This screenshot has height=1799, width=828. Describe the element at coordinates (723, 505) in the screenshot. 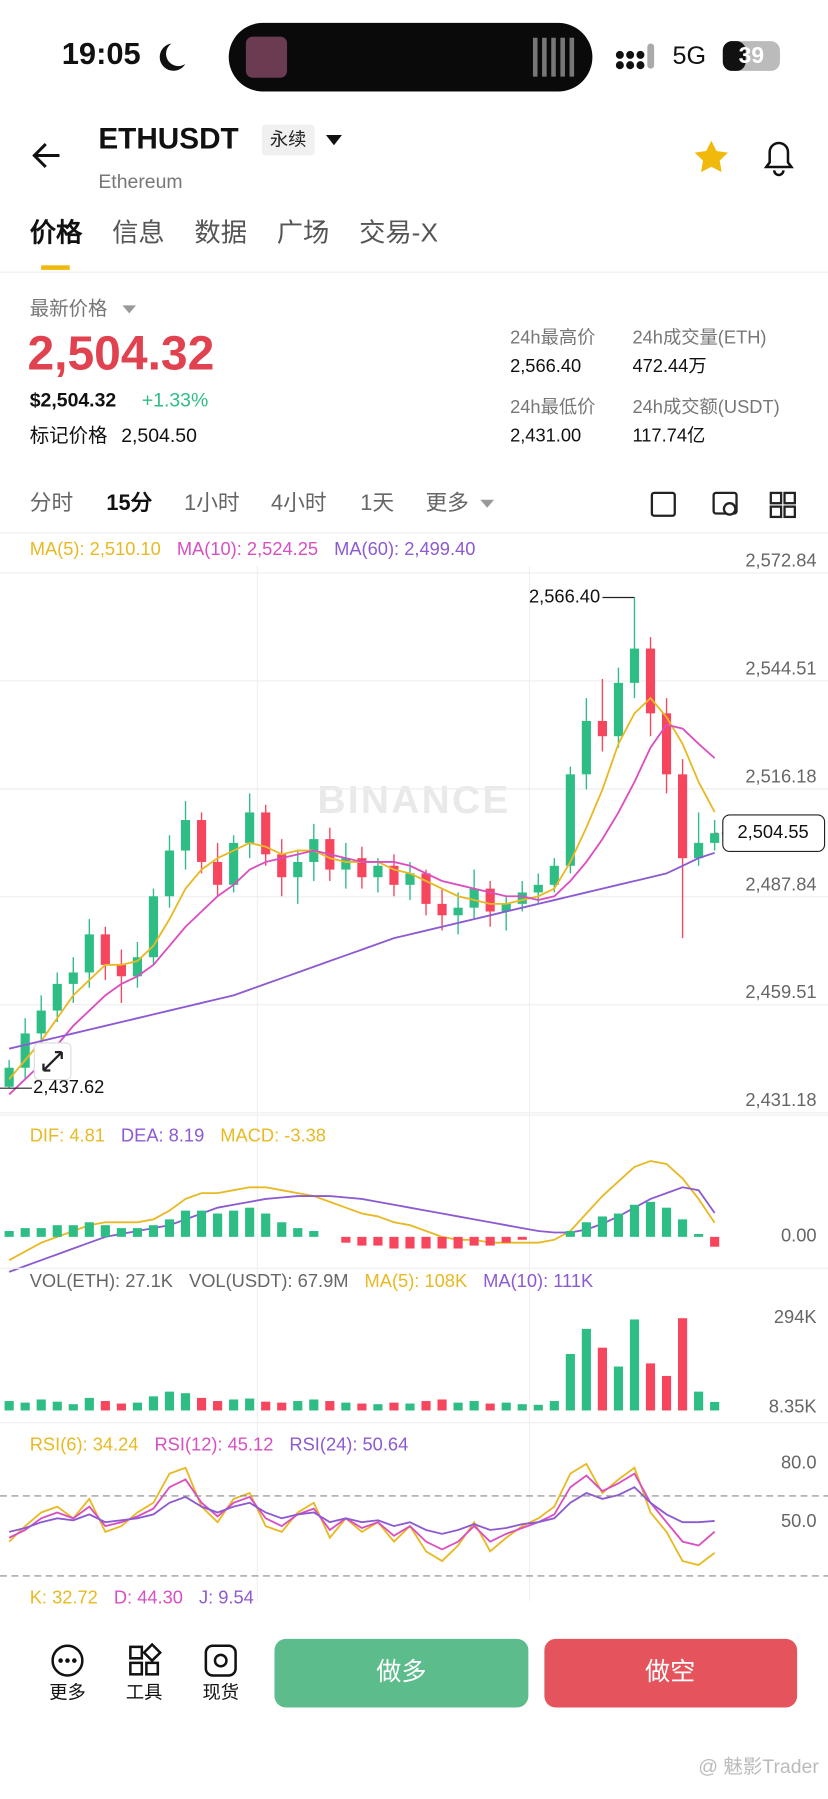

I see `chart-tools` at that location.